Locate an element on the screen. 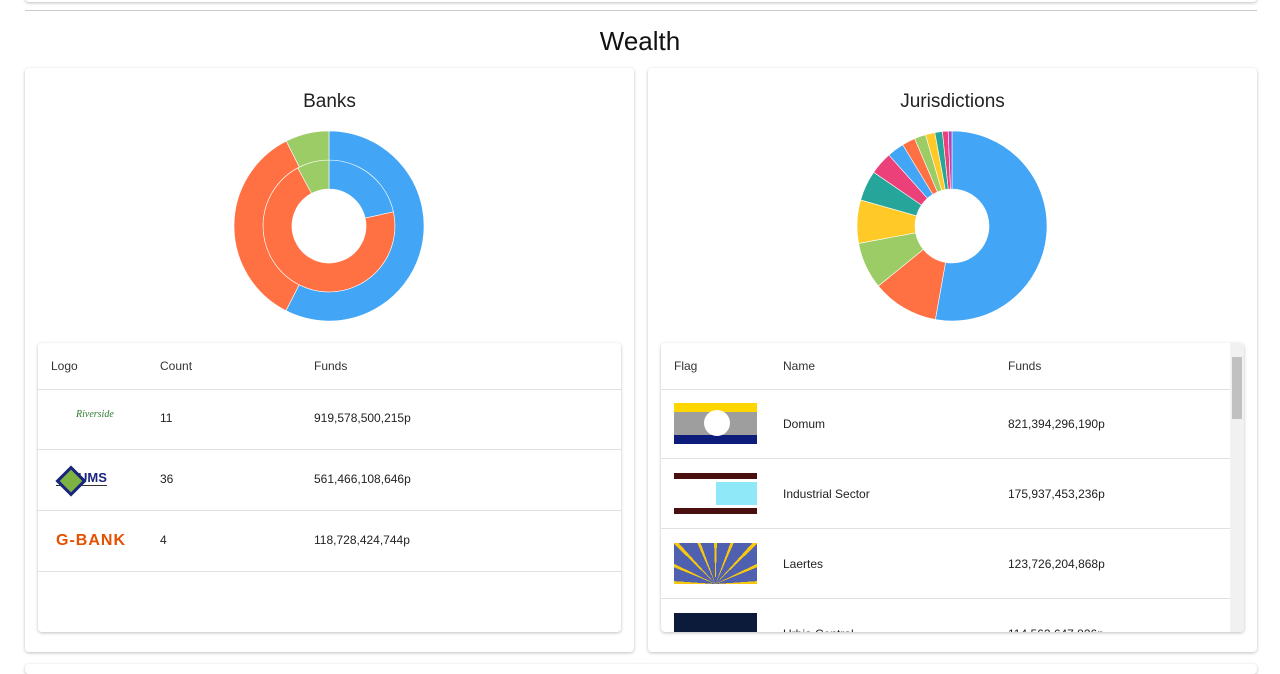  table-row: G-BANK 4 118,728,424,744p is located at coordinates (329, 541).